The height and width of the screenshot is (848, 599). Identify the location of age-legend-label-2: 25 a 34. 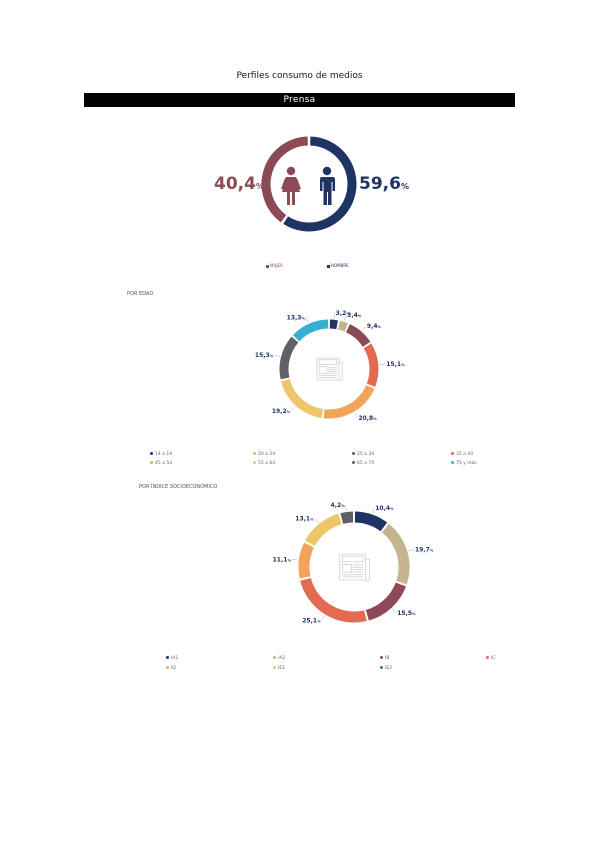
(366, 454).